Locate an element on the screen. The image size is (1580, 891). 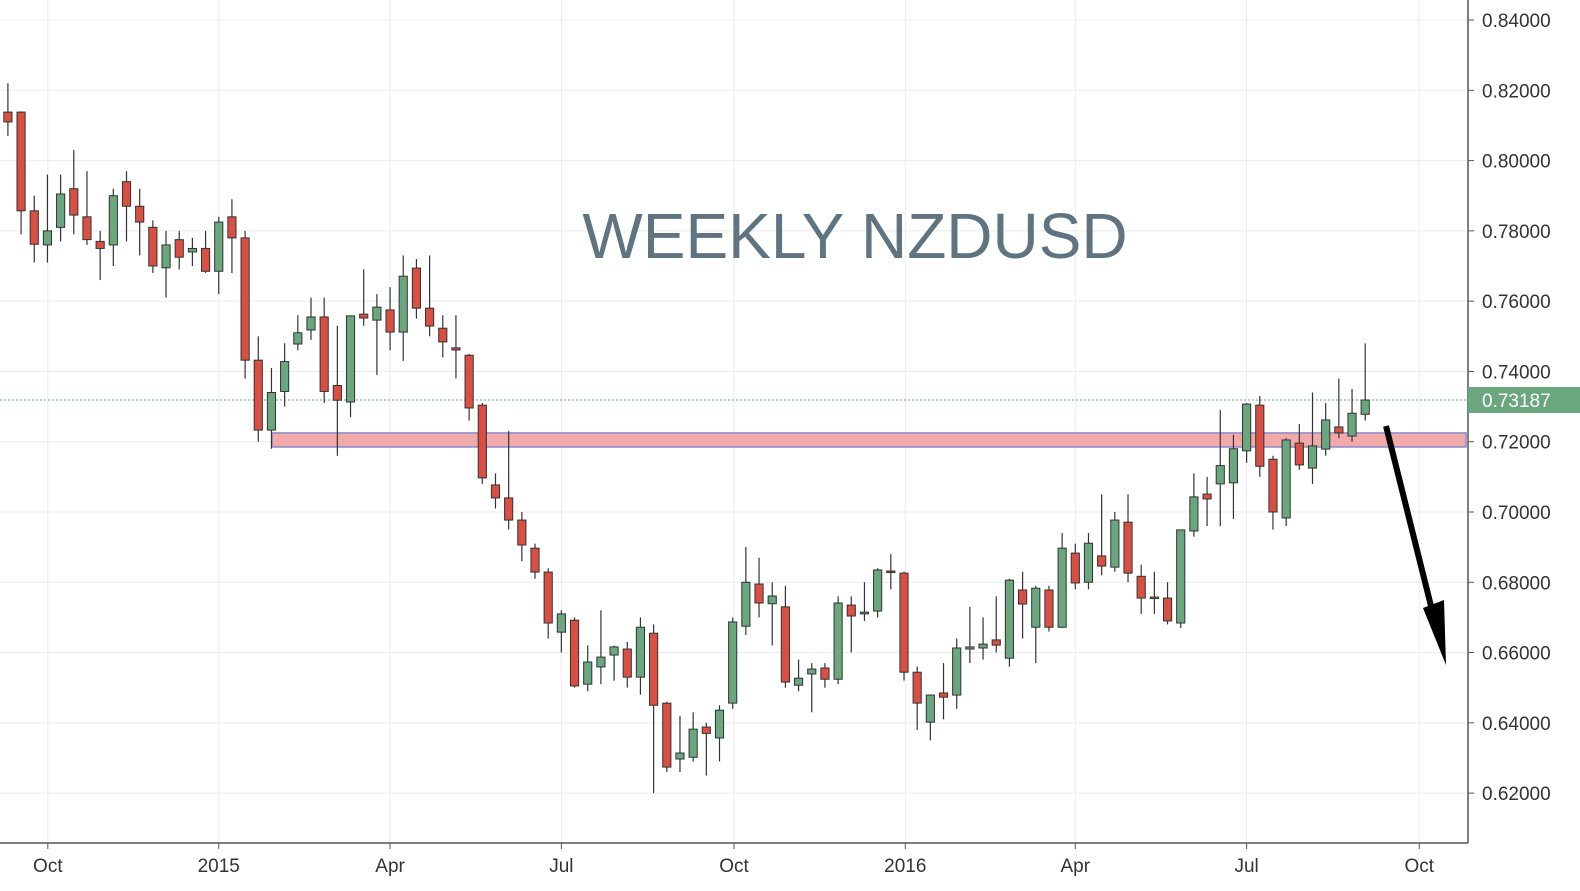
x-tick-label: Jul is located at coordinates (1246, 866).